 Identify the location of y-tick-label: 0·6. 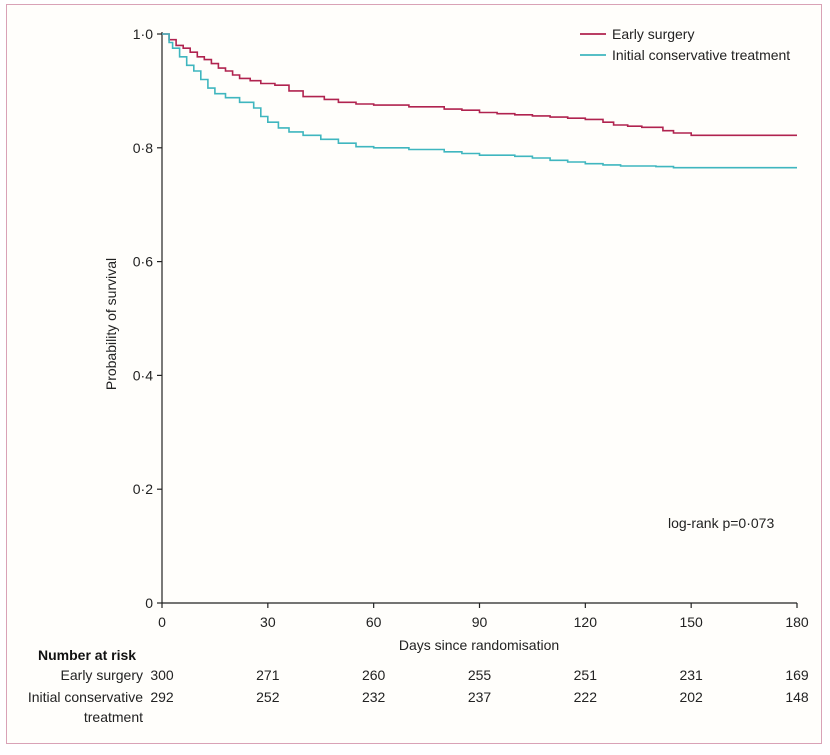
(143, 262).